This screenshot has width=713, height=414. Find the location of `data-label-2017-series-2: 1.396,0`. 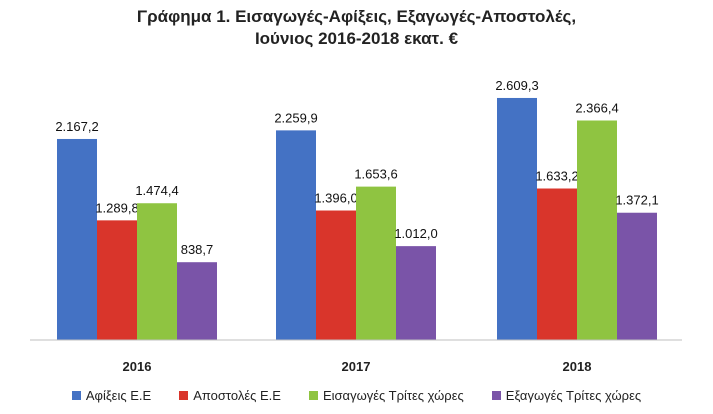

data-label-2017-series-2: 1.396,0 is located at coordinates (335, 198).